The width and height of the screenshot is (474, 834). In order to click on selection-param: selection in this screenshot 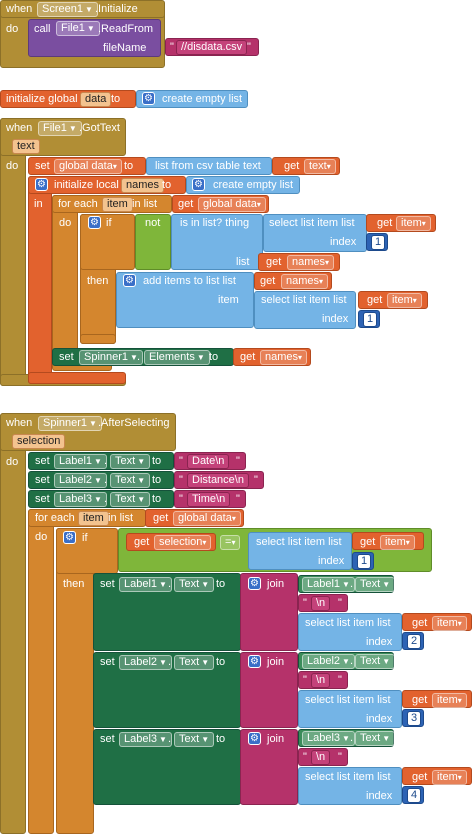, I will do `click(39, 441)`.